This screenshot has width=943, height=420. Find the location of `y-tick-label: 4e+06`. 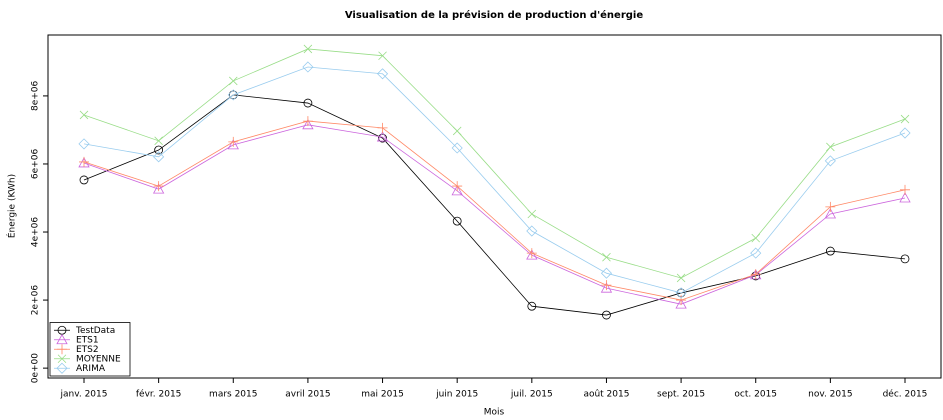

y-tick-label: 4e+06 is located at coordinates (36, 232).